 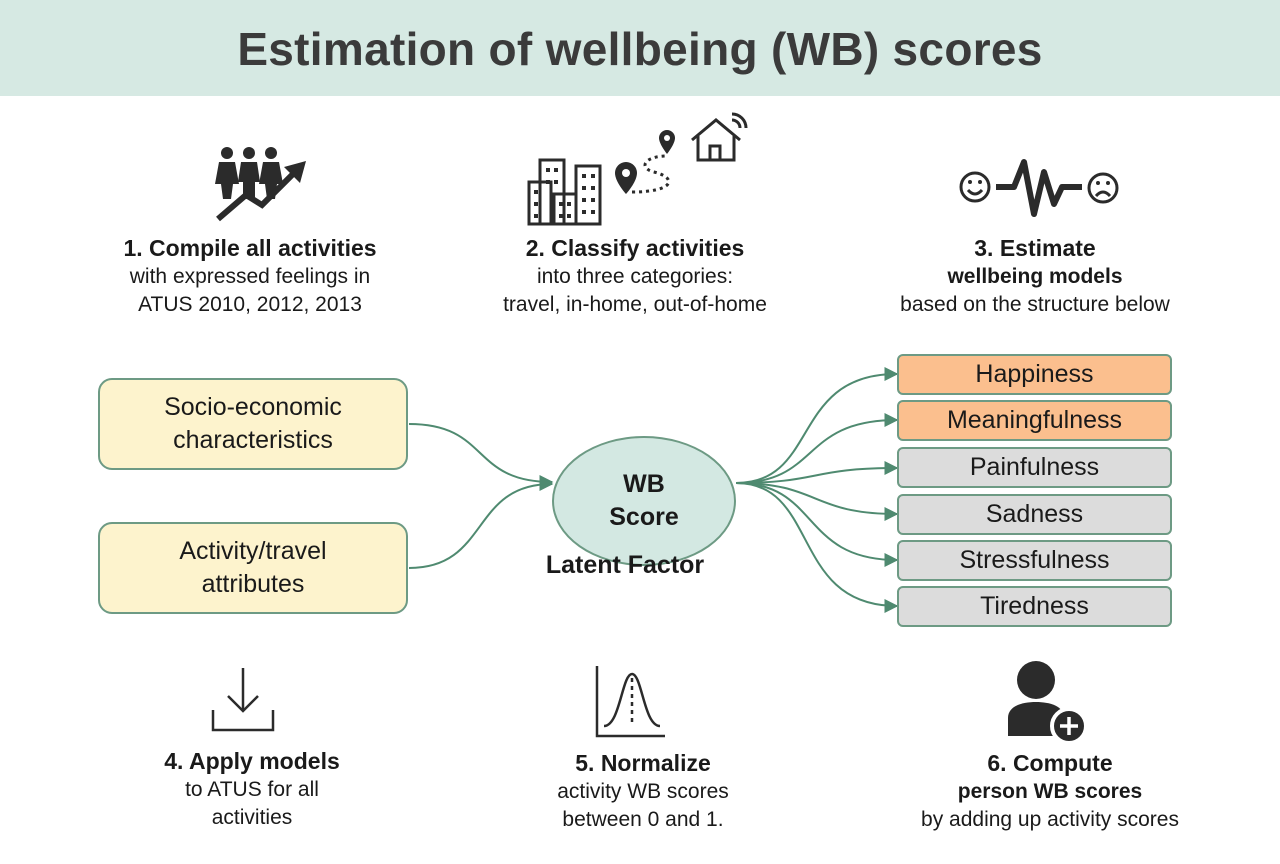 What do you see at coordinates (243, 700) in the screenshot?
I see `download-icon` at bounding box center [243, 700].